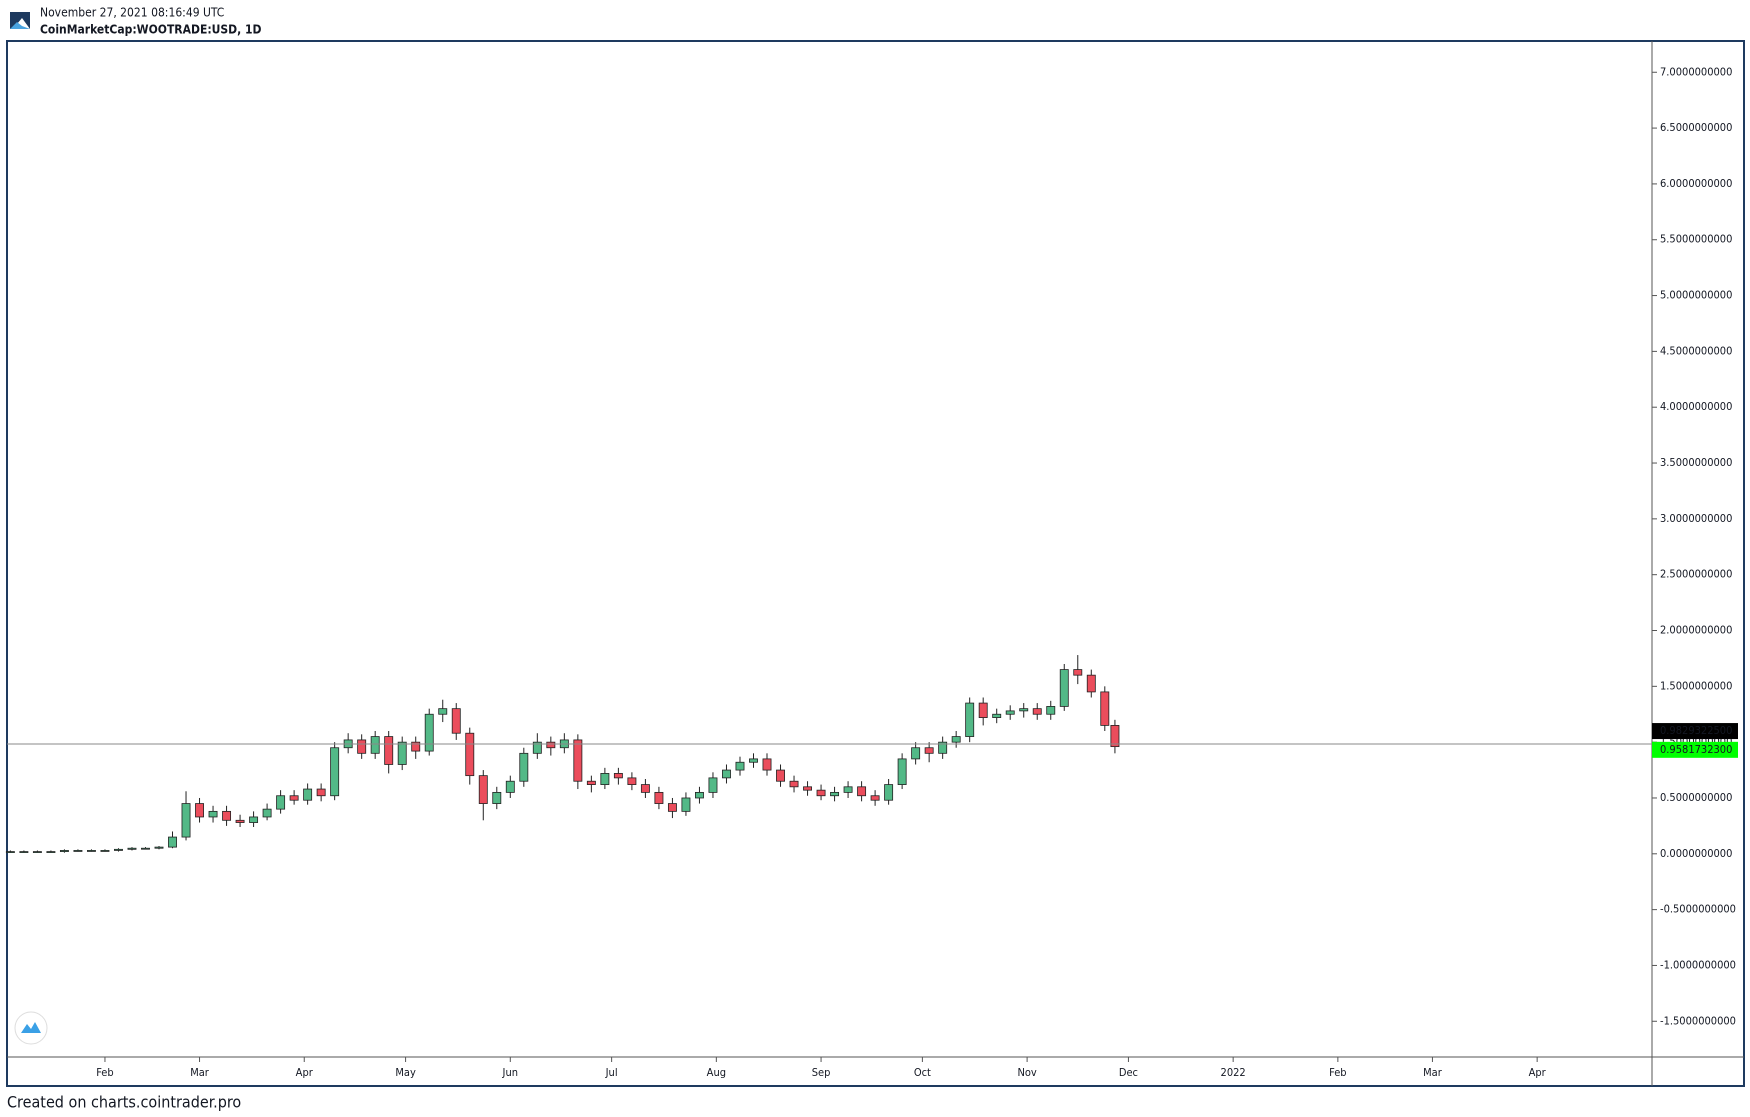 The height and width of the screenshot is (1117, 1750). Describe the element at coordinates (405, 1072) in the screenshot. I see `x-tick-label: May` at that location.